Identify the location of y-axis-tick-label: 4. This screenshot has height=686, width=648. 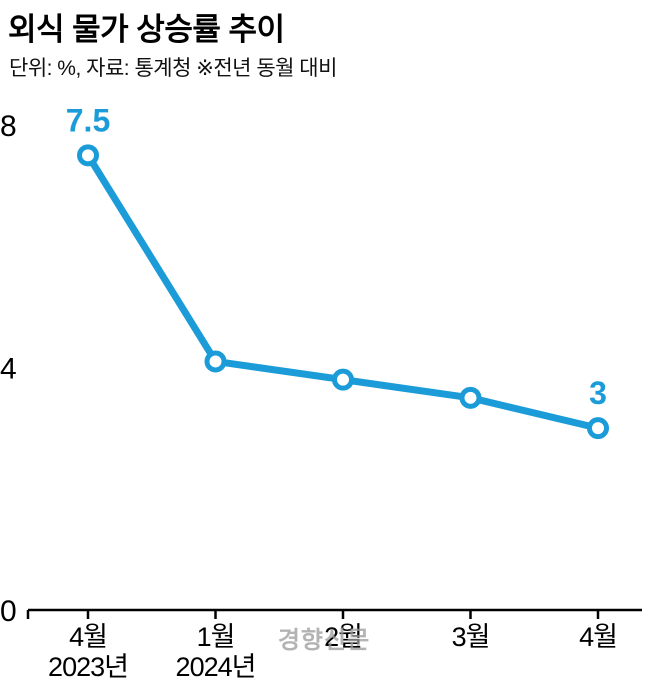
(8, 369).